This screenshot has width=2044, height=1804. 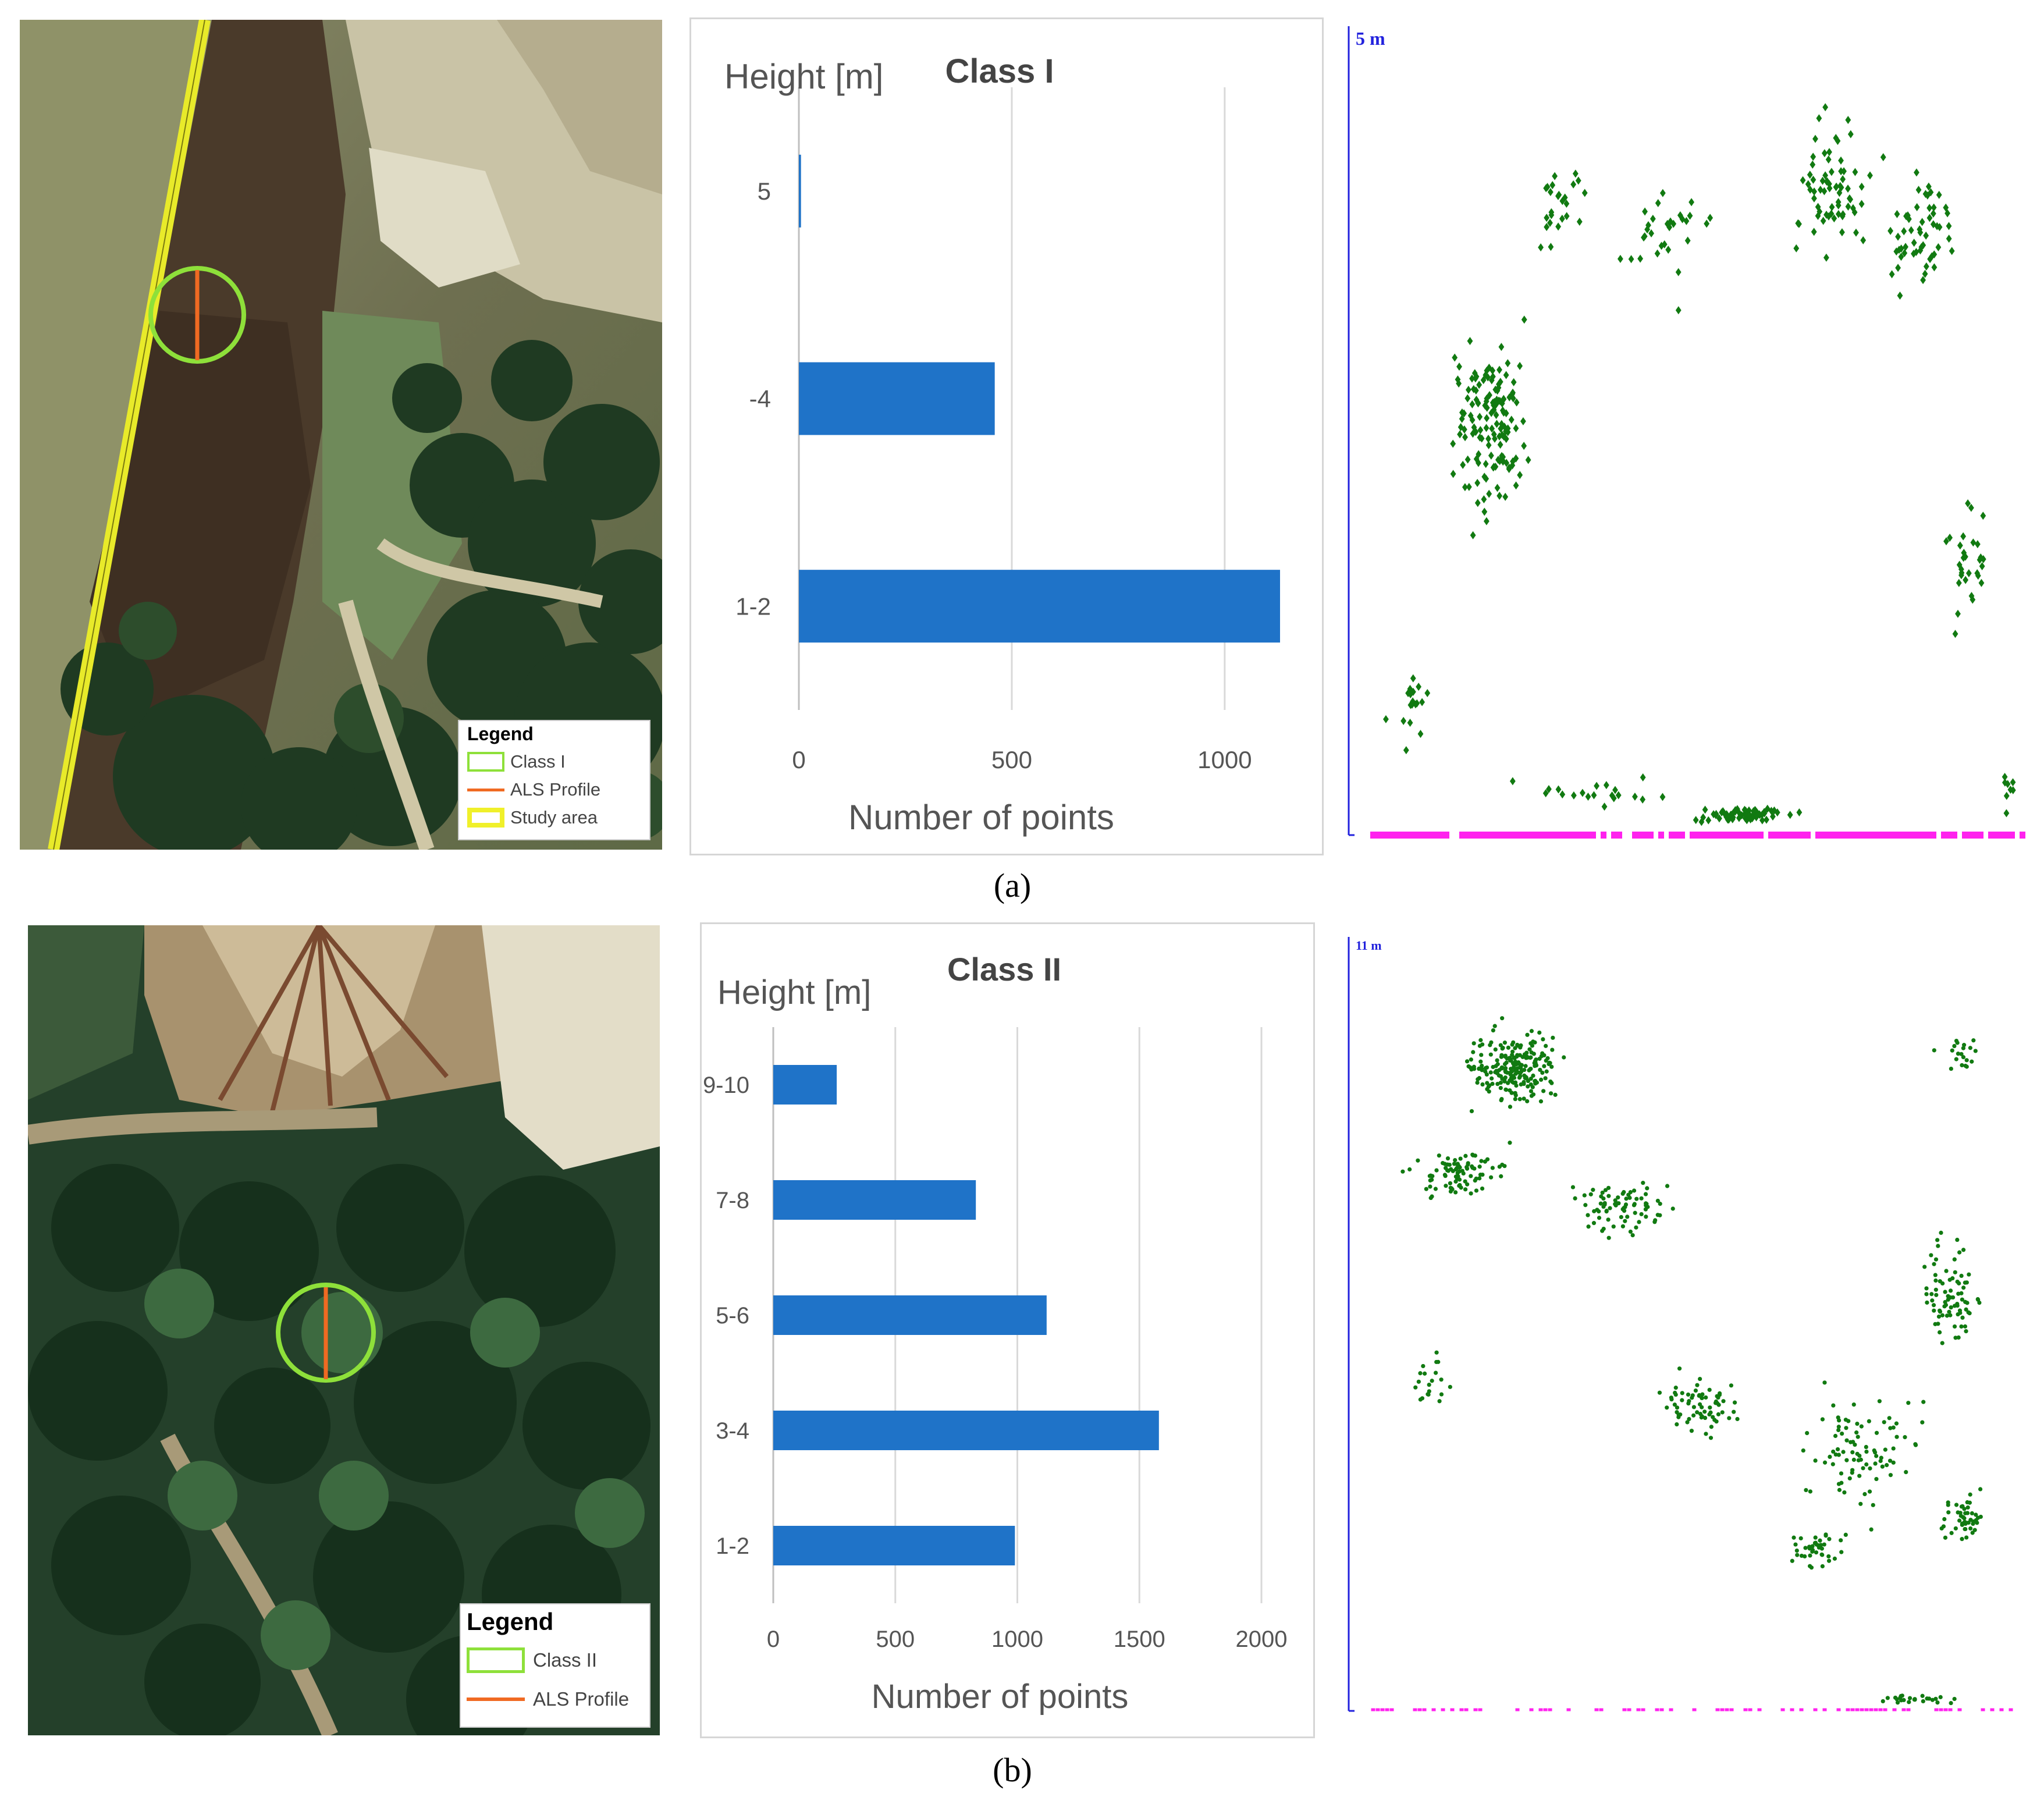 What do you see at coordinates (803, 76) in the screenshot?
I see `y-axis-title: Height [m]` at bounding box center [803, 76].